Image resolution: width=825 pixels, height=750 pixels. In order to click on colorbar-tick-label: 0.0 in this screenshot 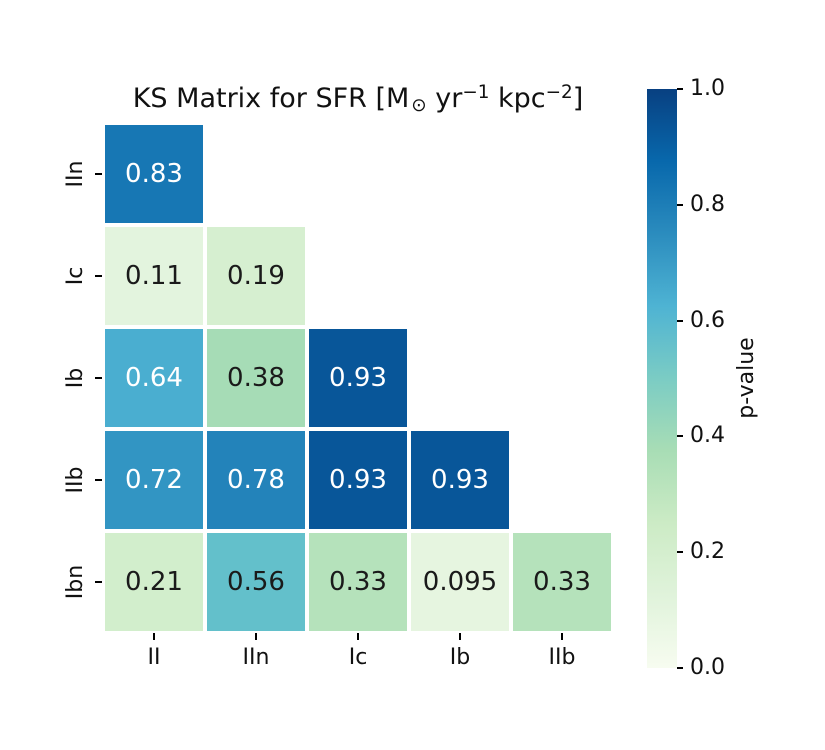, I will do `click(707, 667)`.